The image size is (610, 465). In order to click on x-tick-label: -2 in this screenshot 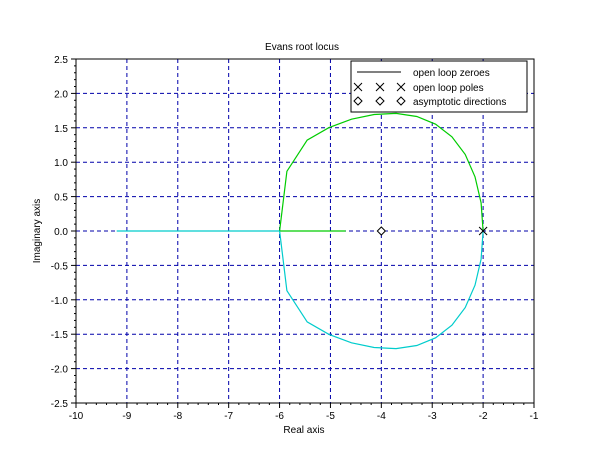, I will do `click(483, 416)`.